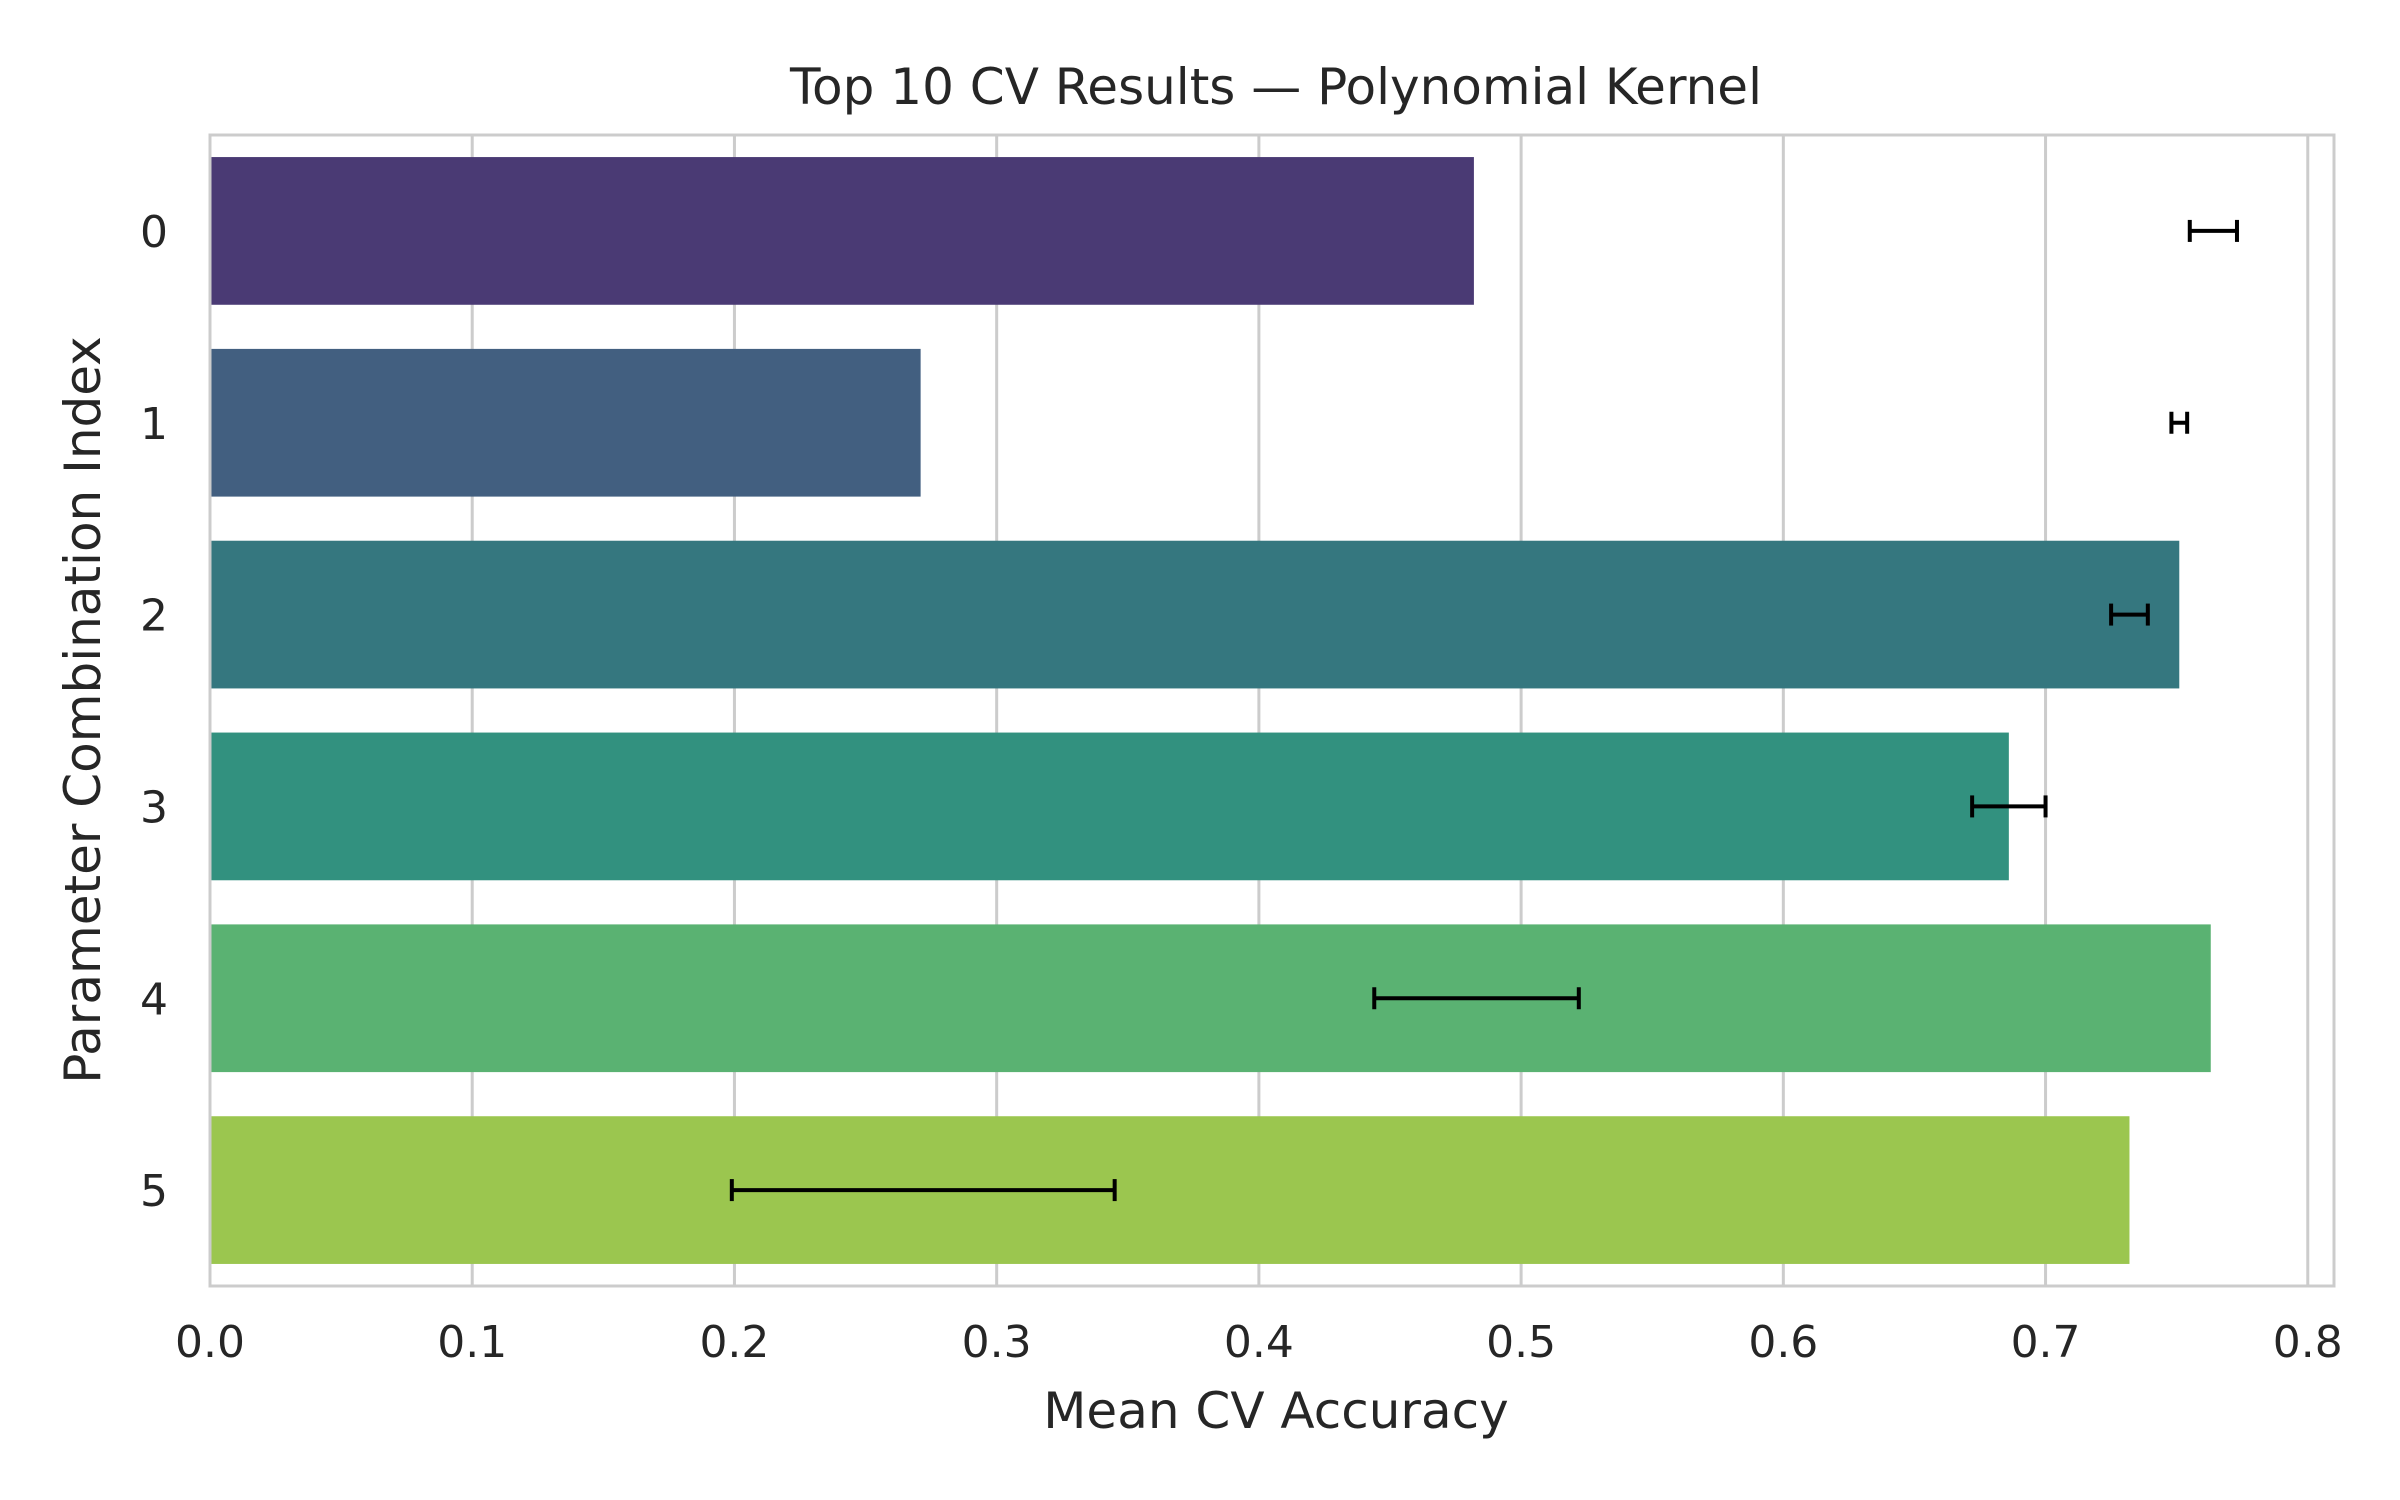 The width and height of the screenshot is (2400, 1500). I want to click on x-tick-label: 0.4, so click(1259, 1342).